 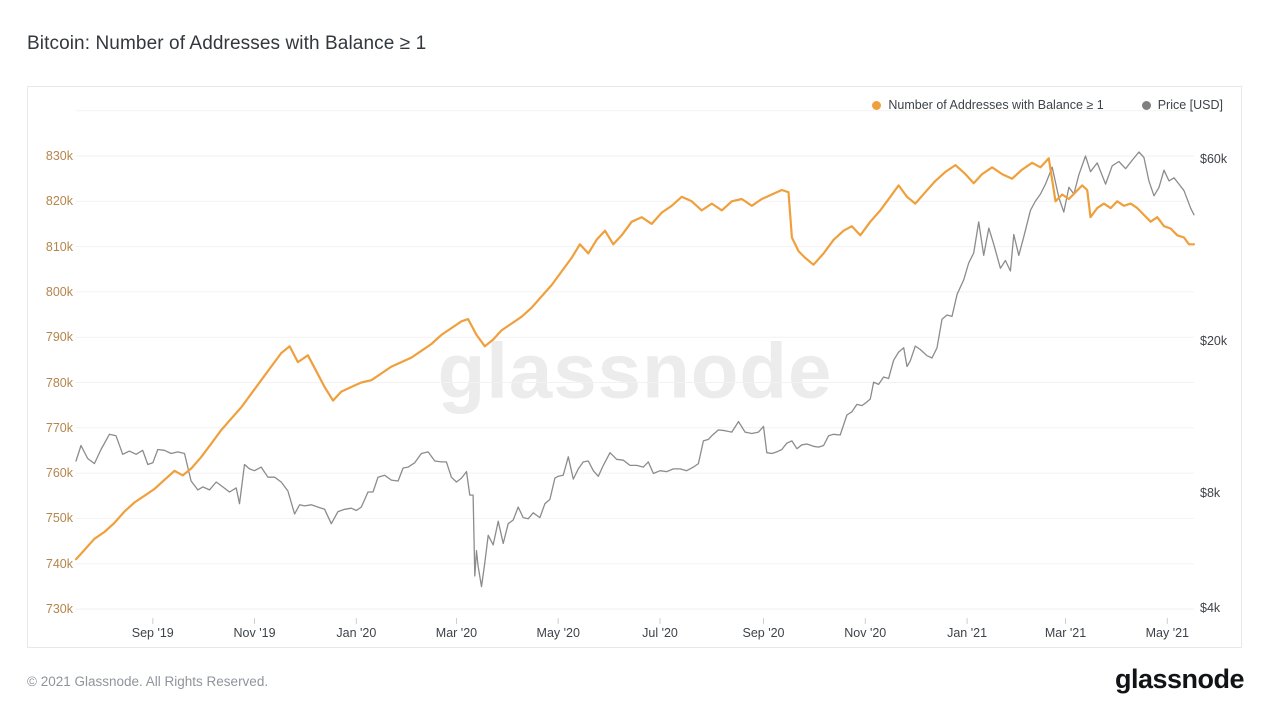 What do you see at coordinates (1179, 679) in the screenshot?
I see `glassnode-logo: glassnode` at bounding box center [1179, 679].